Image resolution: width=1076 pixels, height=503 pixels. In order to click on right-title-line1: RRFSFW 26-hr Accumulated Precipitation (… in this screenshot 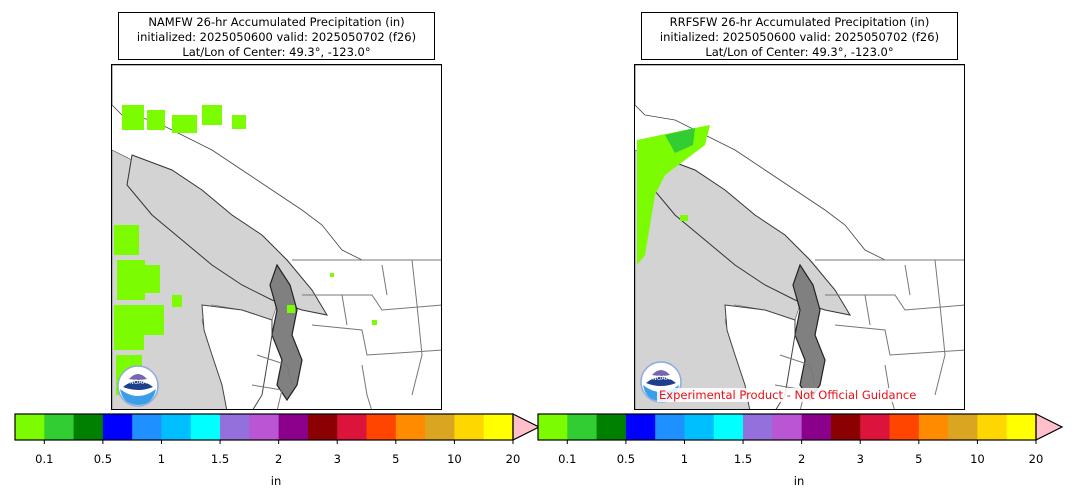, I will do `click(799, 22)`.